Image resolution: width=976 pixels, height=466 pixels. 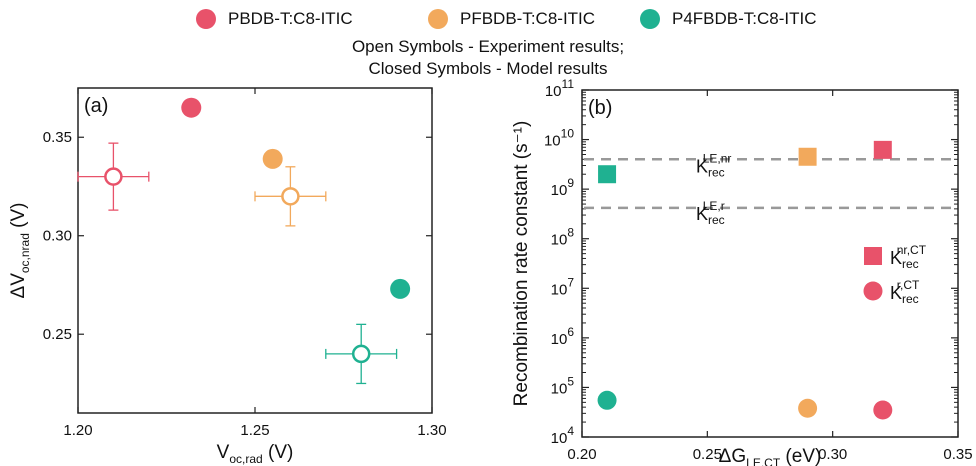 I want to click on legend-item-p4fbdb: P4FBDB-T:C8-ITIC, so click(x=728, y=19).